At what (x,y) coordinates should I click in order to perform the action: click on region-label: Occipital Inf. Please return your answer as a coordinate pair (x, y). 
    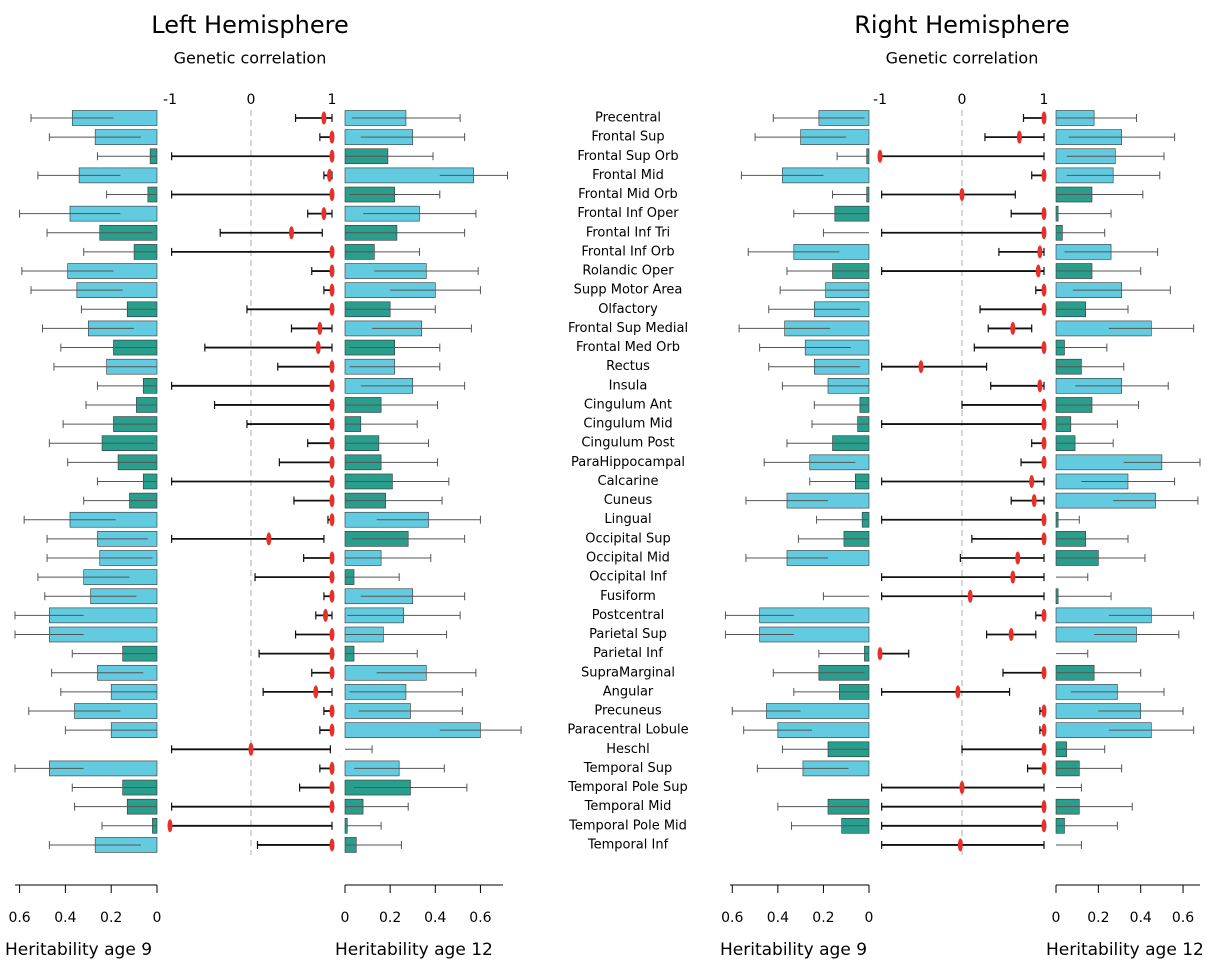
    Looking at the image, I should click on (628, 577).